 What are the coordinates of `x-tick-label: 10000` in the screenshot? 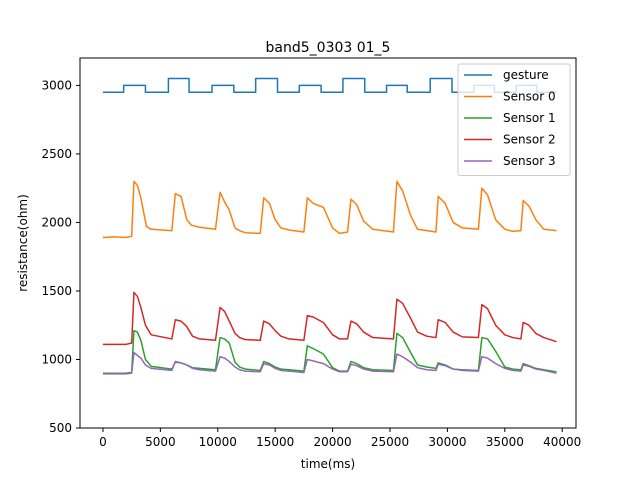 It's located at (218, 442).